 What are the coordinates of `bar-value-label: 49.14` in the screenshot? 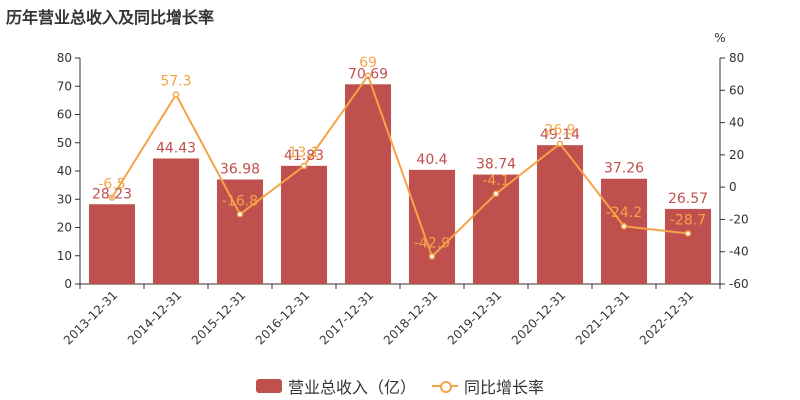 It's located at (560, 135).